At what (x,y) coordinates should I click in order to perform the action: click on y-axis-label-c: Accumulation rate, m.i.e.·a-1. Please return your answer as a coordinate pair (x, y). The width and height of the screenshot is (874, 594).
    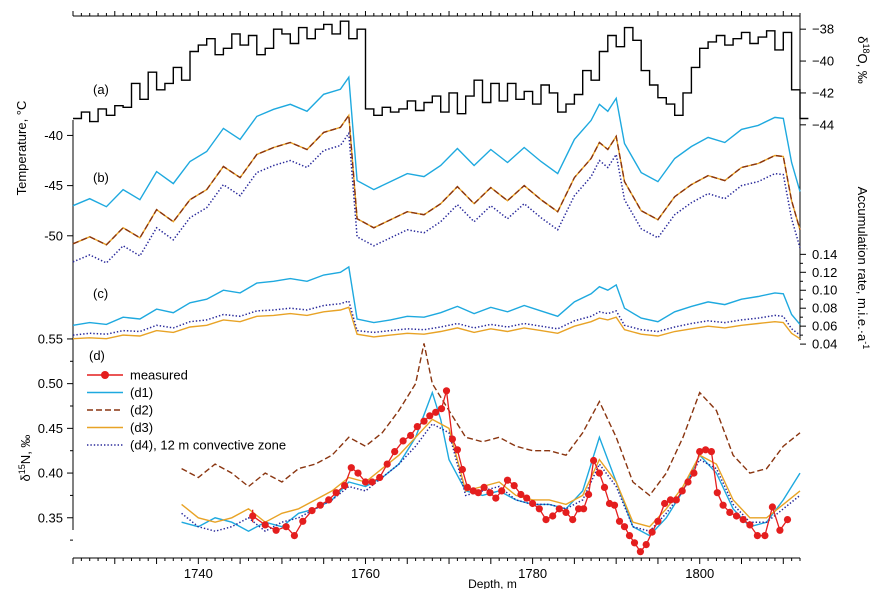
    Looking at the image, I should click on (863, 268).